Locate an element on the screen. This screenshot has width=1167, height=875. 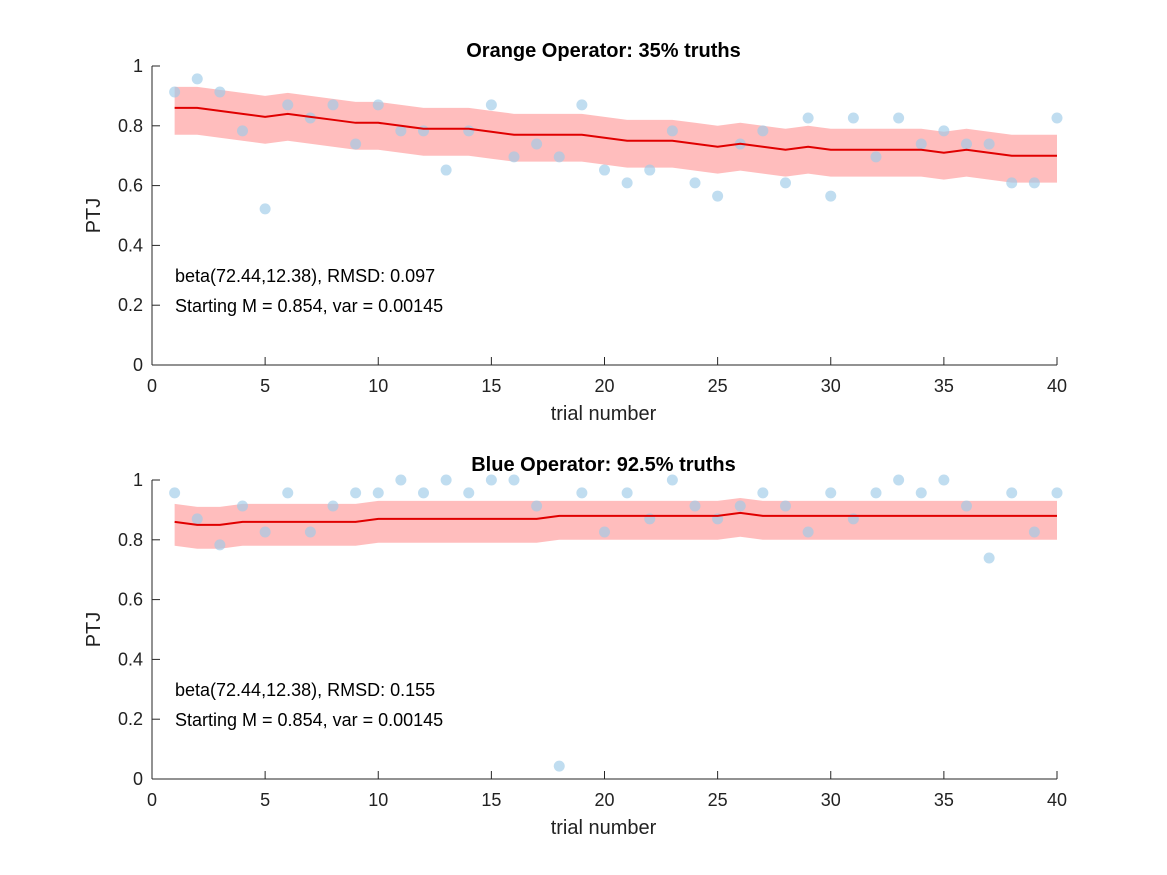
chart-title: Orange Operator: 35% truths is located at coordinates (603, 51).